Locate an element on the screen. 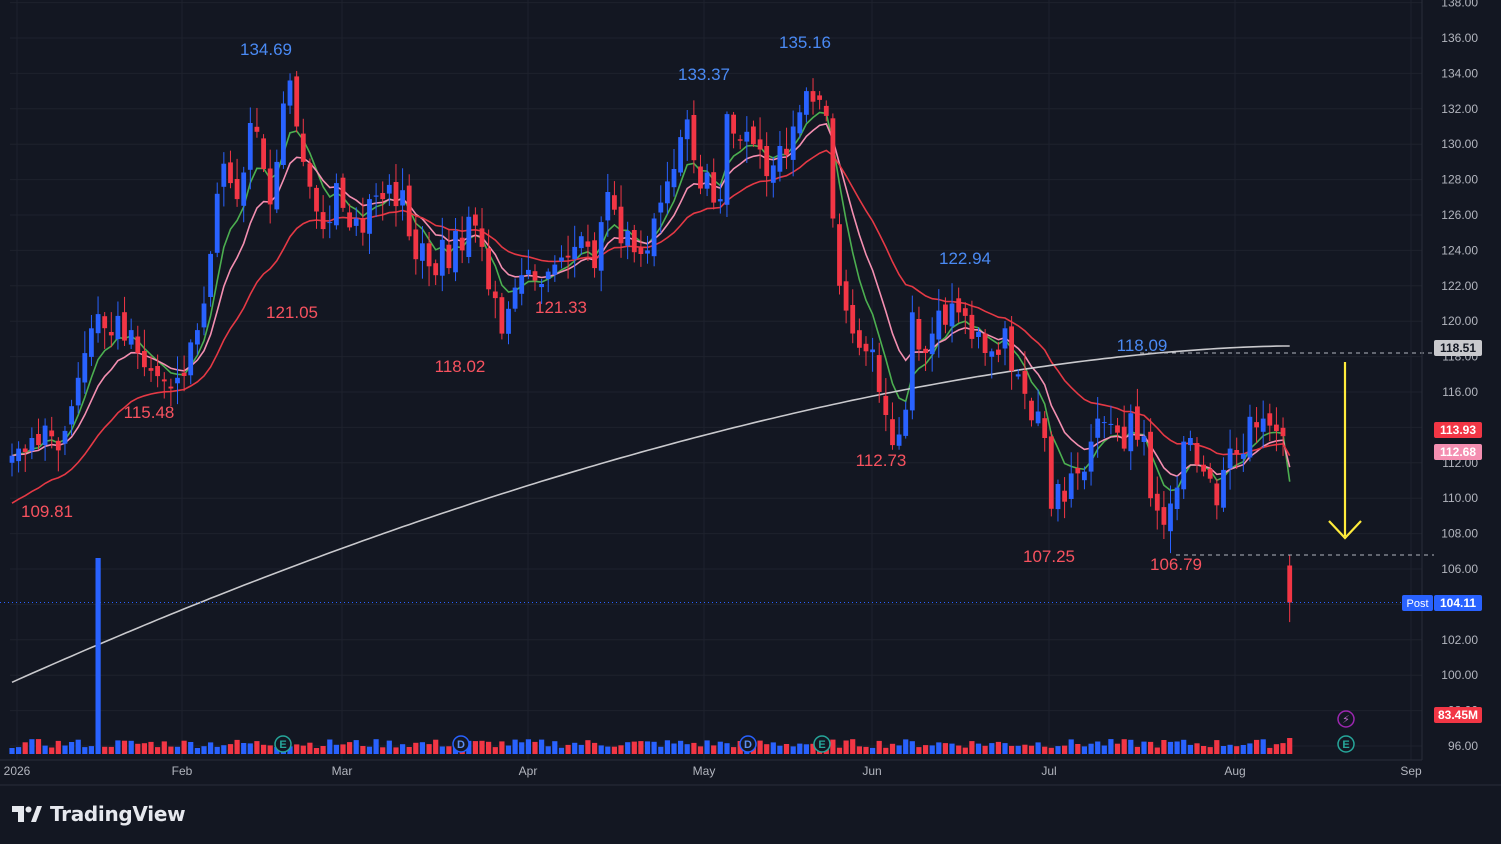 The width and height of the screenshot is (1501, 844). event-markers: E D D E E ⚡ is located at coordinates (814, 731).